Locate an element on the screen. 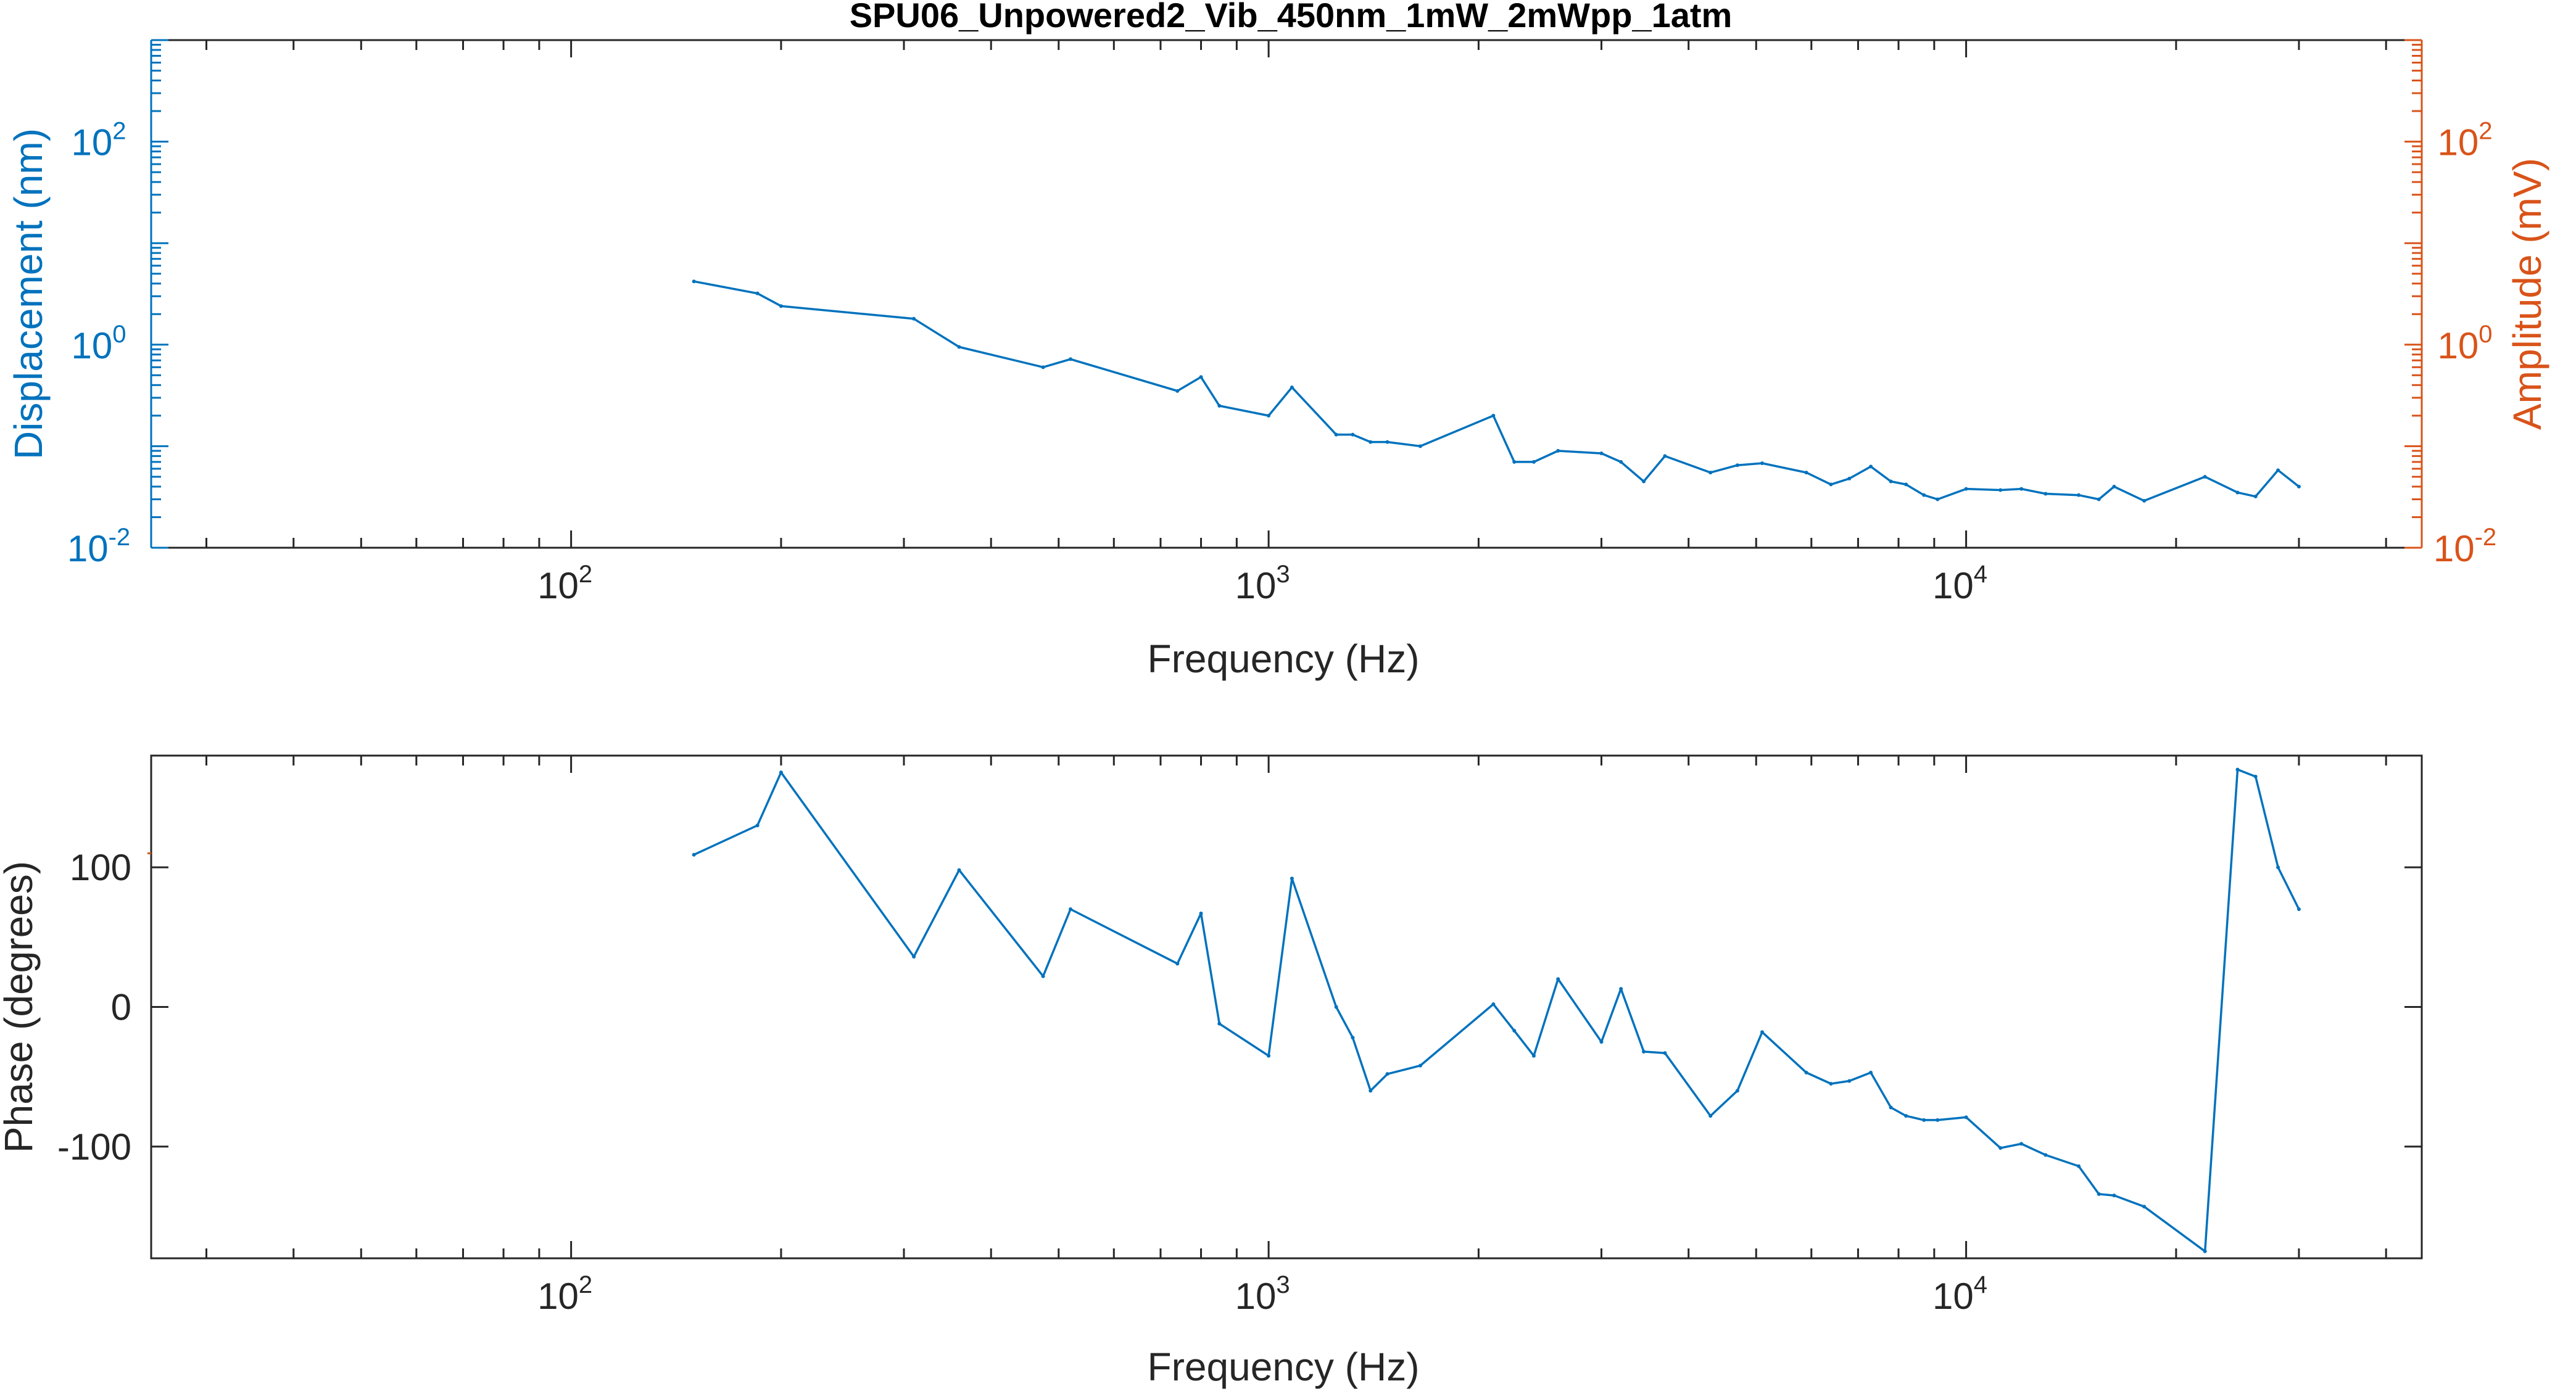 The height and width of the screenshot is (1394, 2576). left-y-axis-label: Displacement (nm) is located at coordinates (28, 294).